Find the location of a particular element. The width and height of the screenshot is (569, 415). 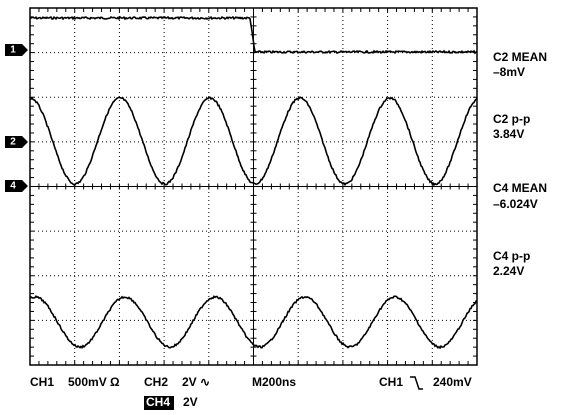

measurement-value: 3.84V is located at coordinates (508, 134).